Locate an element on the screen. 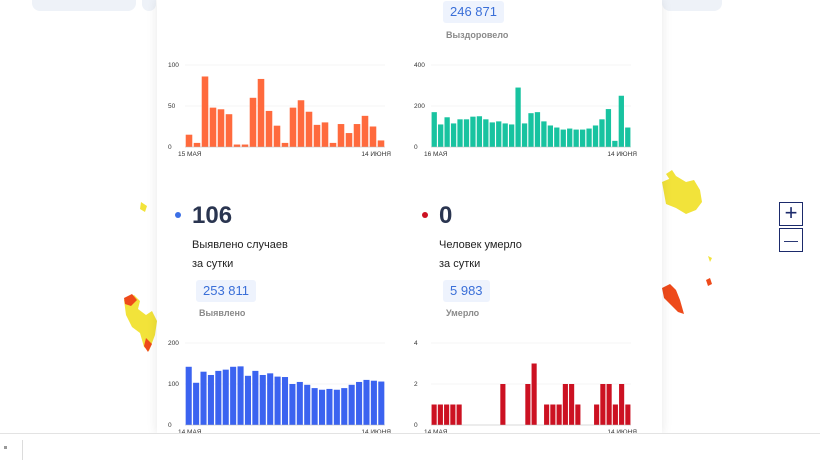 The width and height of the screenshot is (820, 462). background-region-chip-mid is located at coordinates (149, 5).